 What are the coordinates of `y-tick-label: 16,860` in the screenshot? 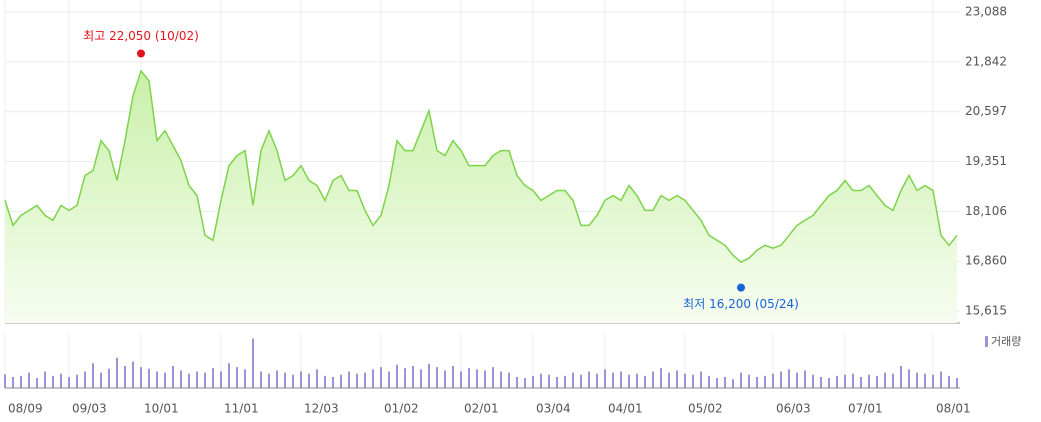 It's located at (986, 261).